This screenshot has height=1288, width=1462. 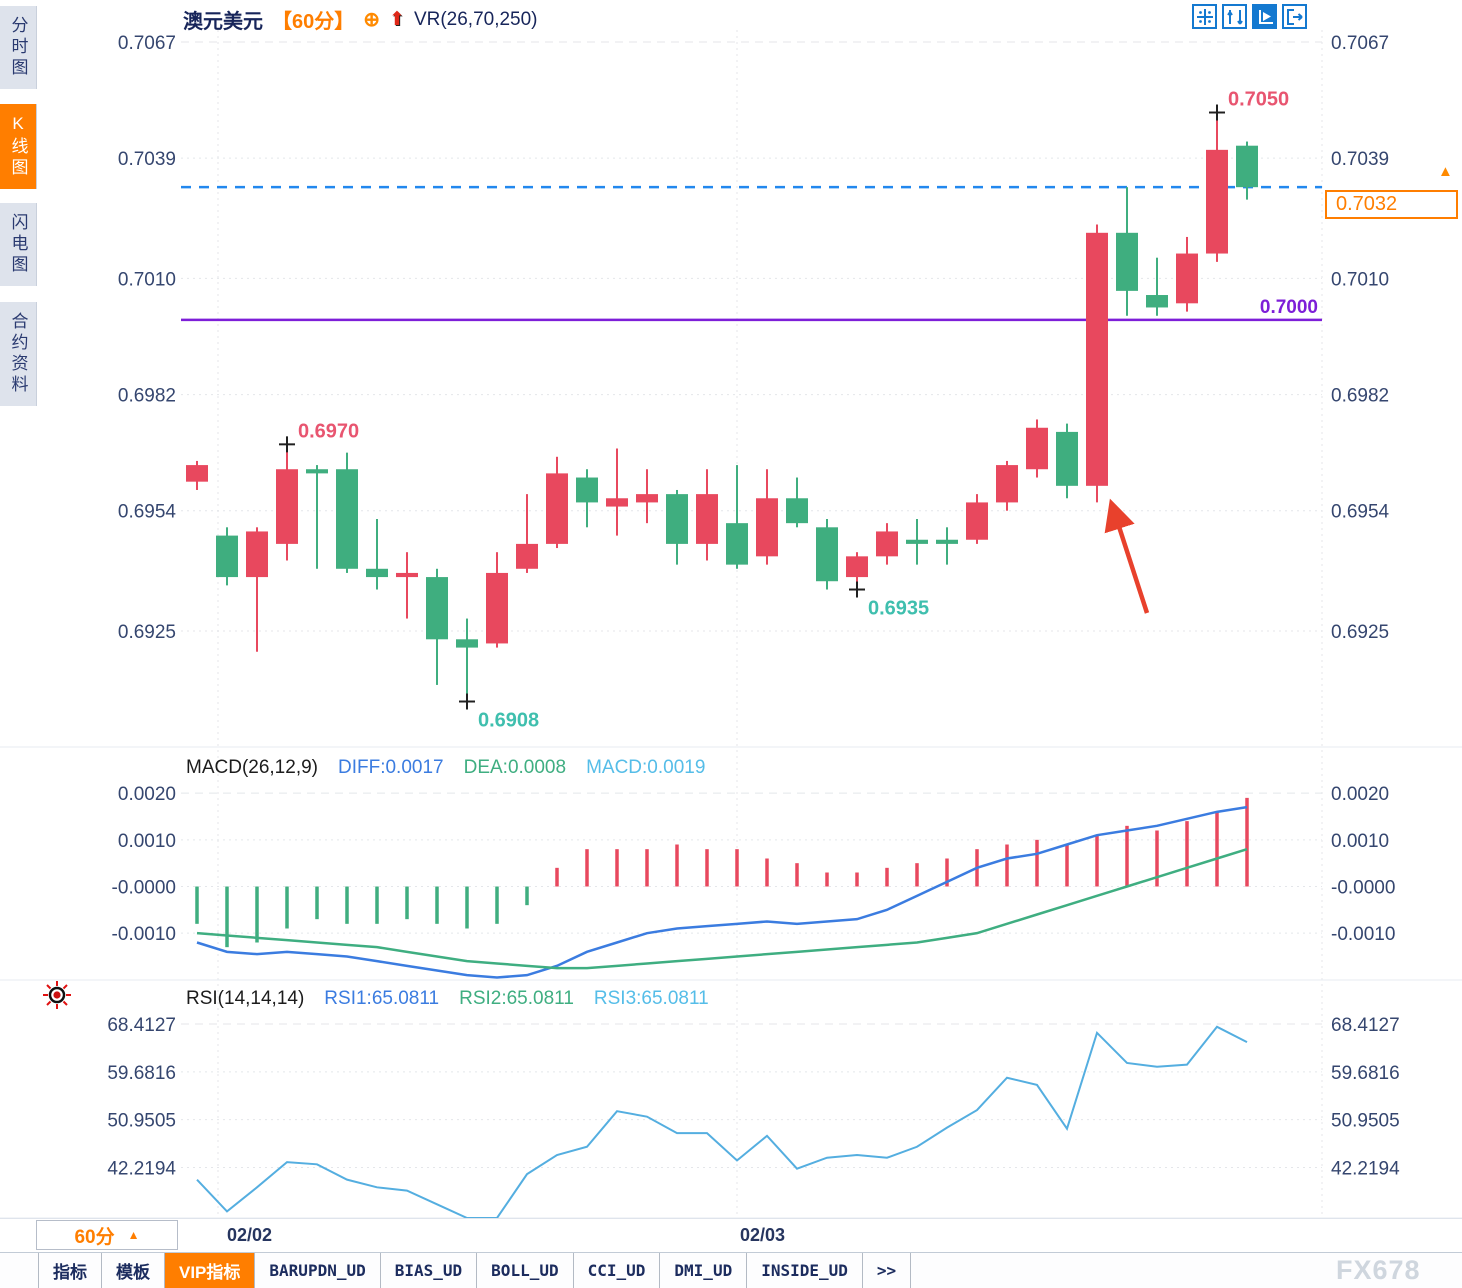 I want to click on bottom-tab-: 指标, so click(x=70, y=1270).